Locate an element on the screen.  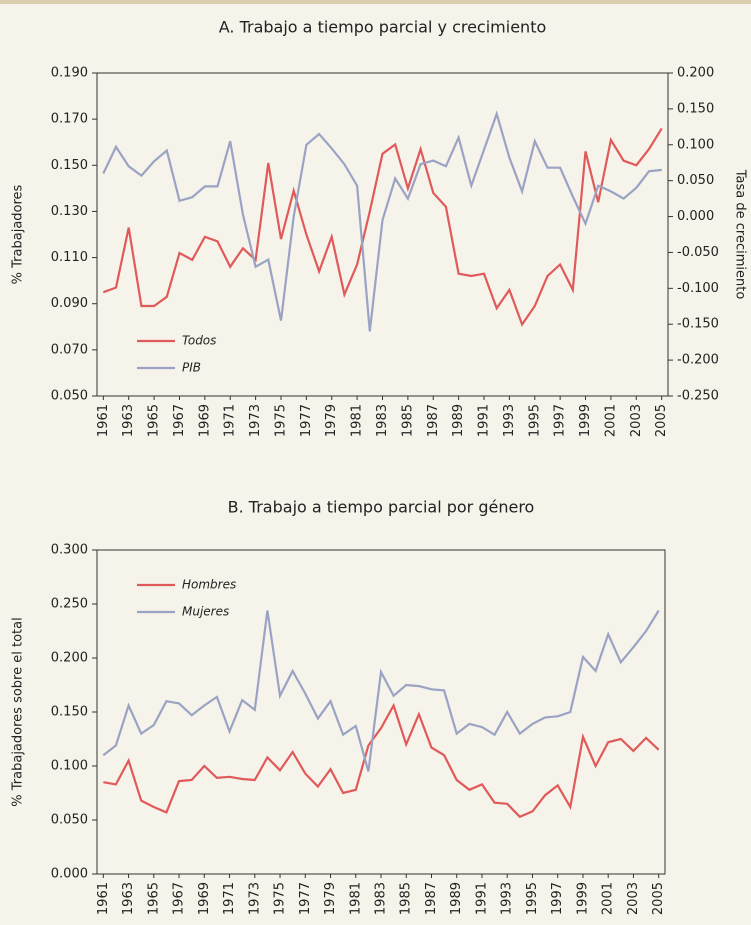
legend-label: Hombres is located at coordinates (209, 585).